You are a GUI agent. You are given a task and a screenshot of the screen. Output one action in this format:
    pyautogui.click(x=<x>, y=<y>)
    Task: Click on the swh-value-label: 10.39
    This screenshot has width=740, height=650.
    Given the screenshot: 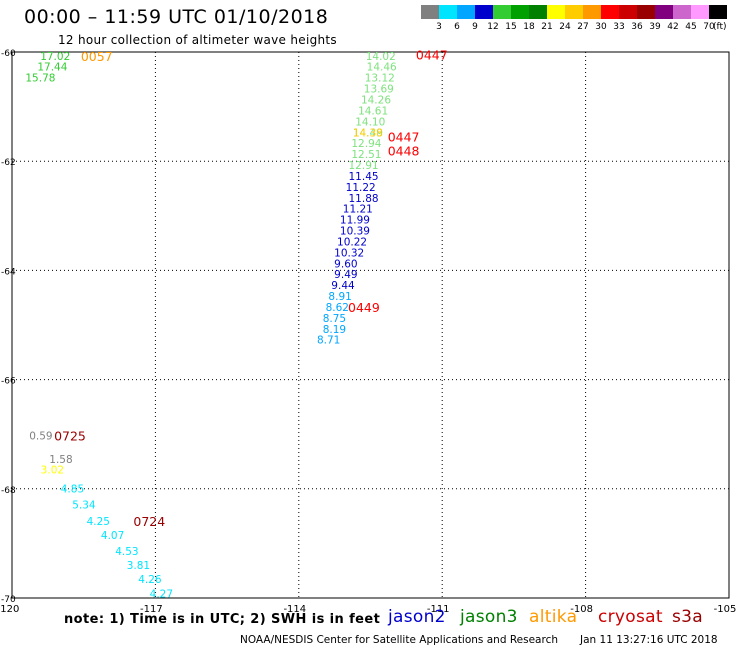 What is the action you would take?
    pyautogui.click(x=355, y=232)
    